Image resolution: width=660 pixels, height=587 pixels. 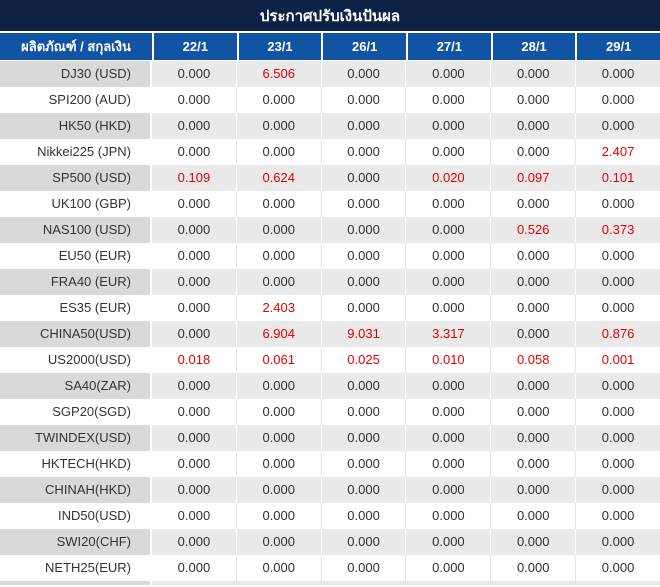 I want to click on table-row: IND50(USD) 0.000 0.000 0.000 0.000 0.000 0.000, so click(x=330, y=516).